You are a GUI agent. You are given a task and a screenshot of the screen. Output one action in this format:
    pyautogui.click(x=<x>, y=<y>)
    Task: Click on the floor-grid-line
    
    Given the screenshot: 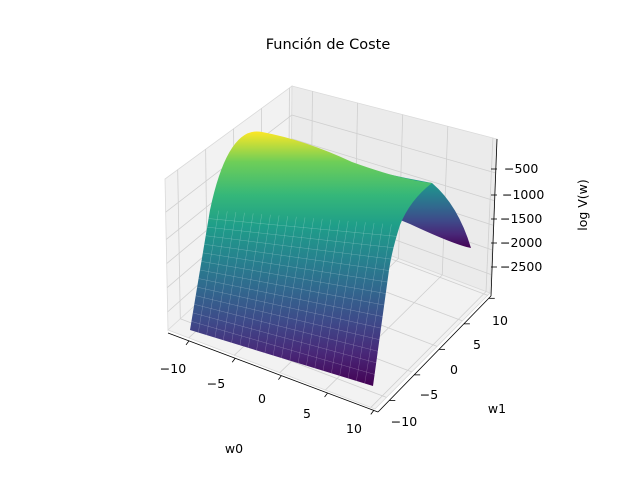 What is the action you would take?
    pyautogui.click(x=428, y=349)
    